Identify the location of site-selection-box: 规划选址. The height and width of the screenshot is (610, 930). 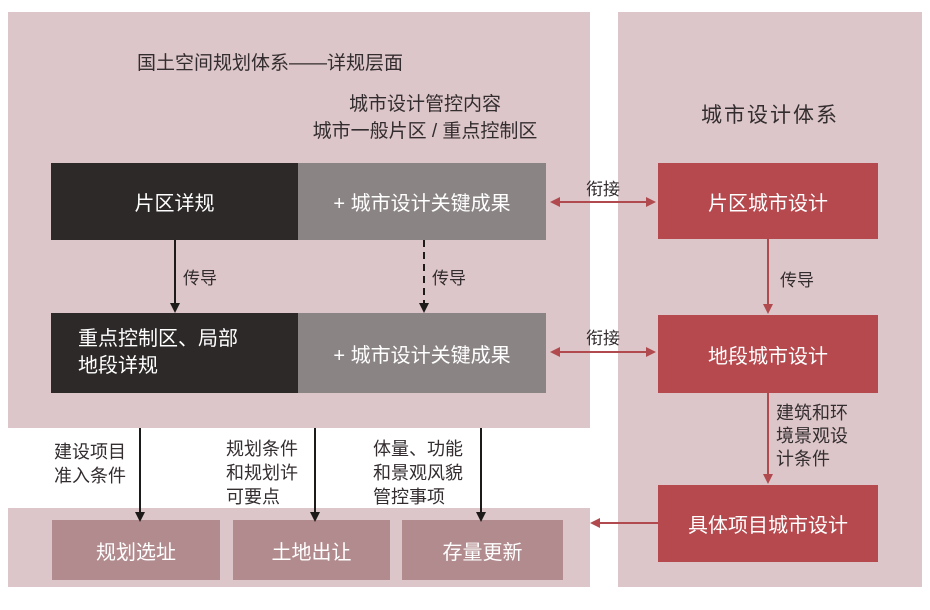
(136, 550).